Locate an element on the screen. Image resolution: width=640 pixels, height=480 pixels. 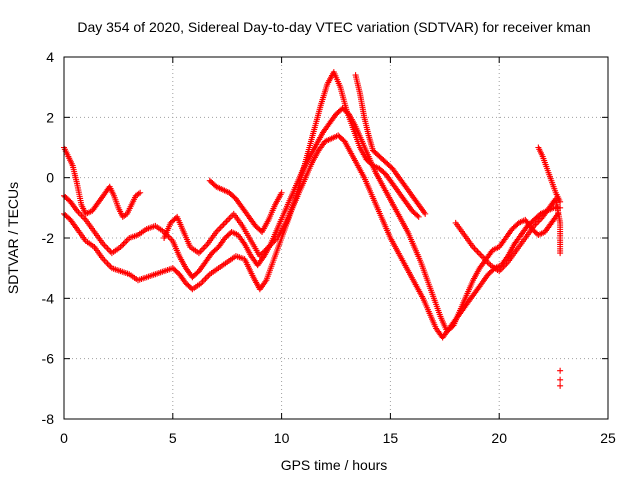
y-tick-label: -2 is located at coordinates (48, 238).